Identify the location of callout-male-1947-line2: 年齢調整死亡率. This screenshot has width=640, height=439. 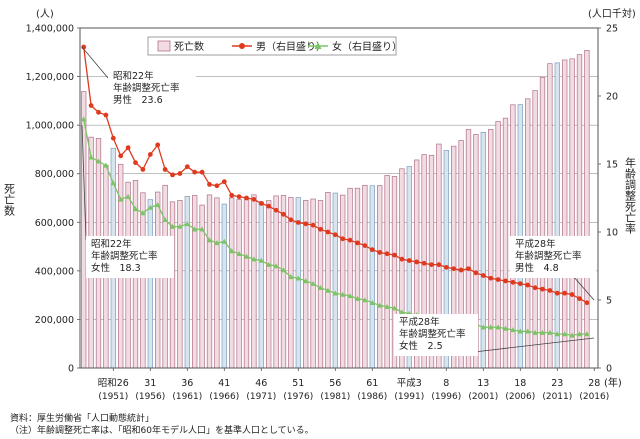
(146, 88).